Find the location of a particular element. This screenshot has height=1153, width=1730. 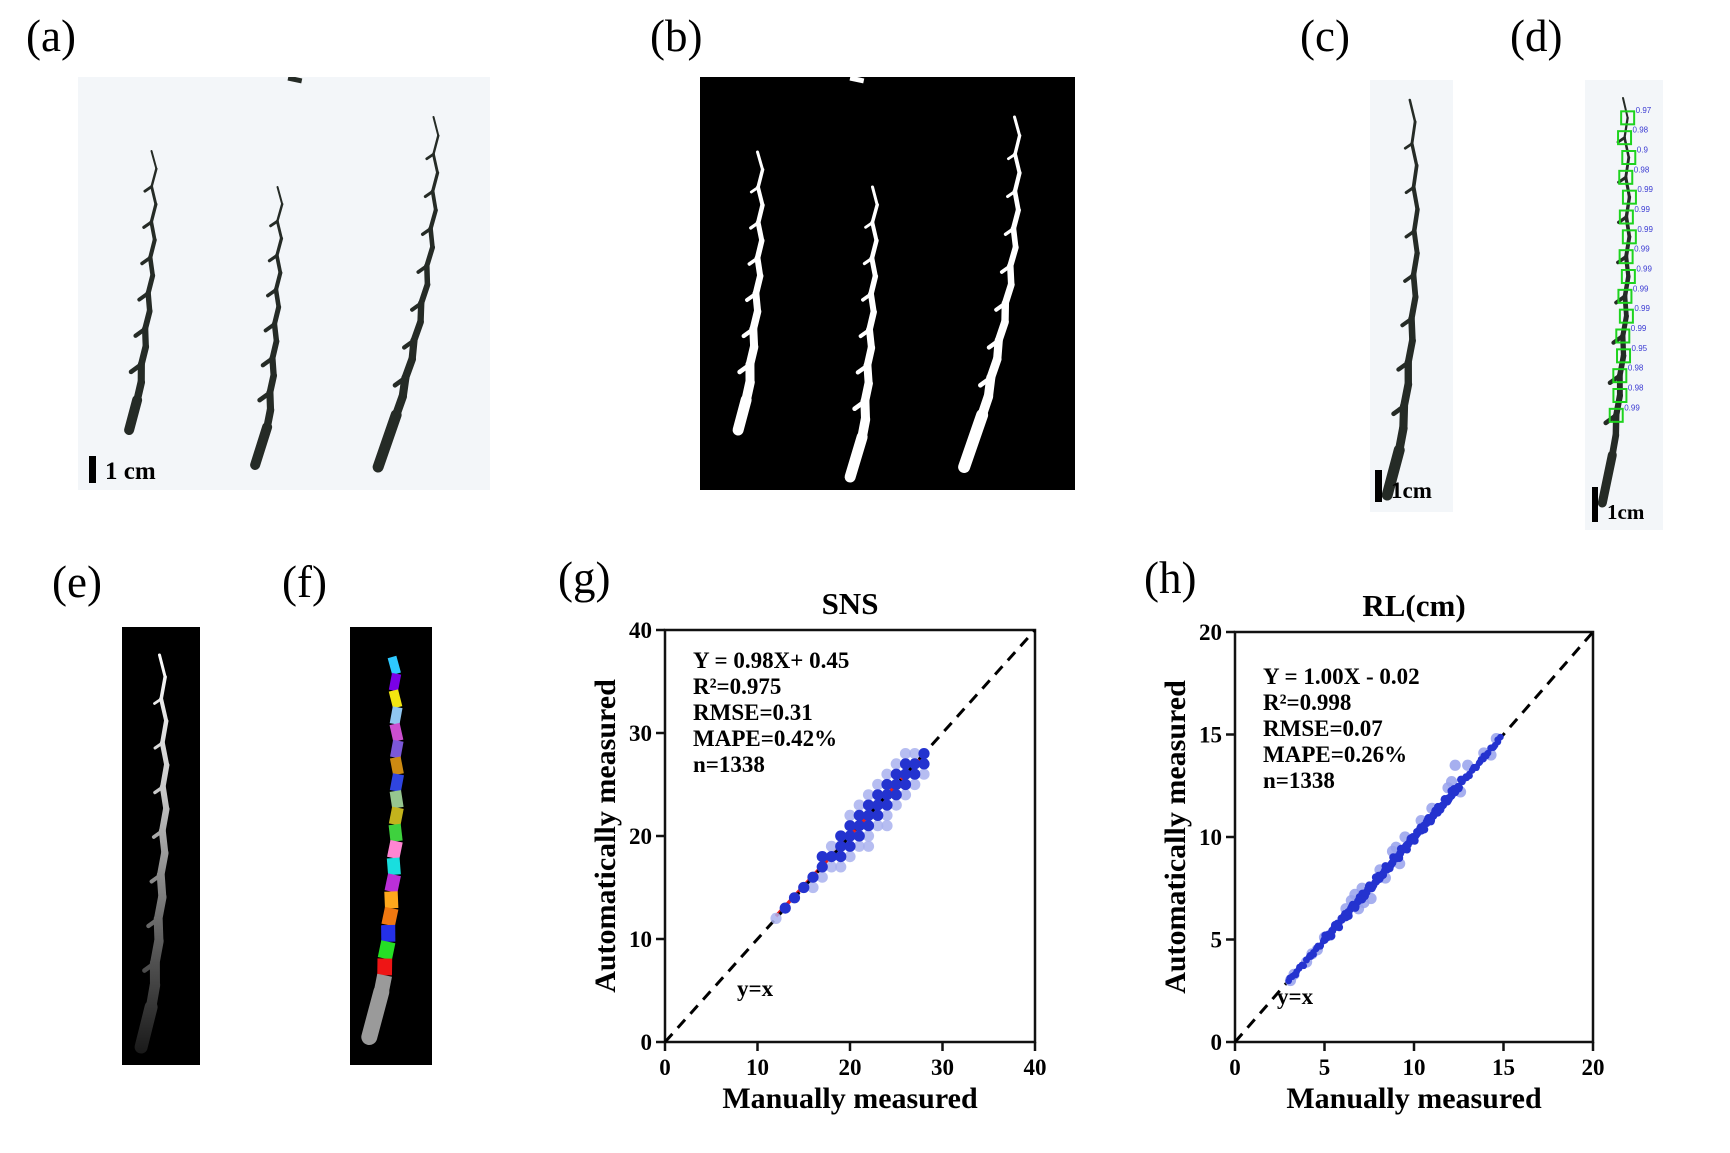

scale-bar-d-text: 1cm is located at coordinates (1626, 512).